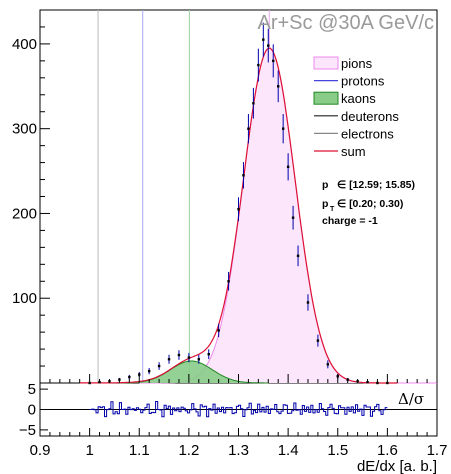 This screenshot has height=474, width=451. I want to click on legend-entry: protons, so click(349, 81).